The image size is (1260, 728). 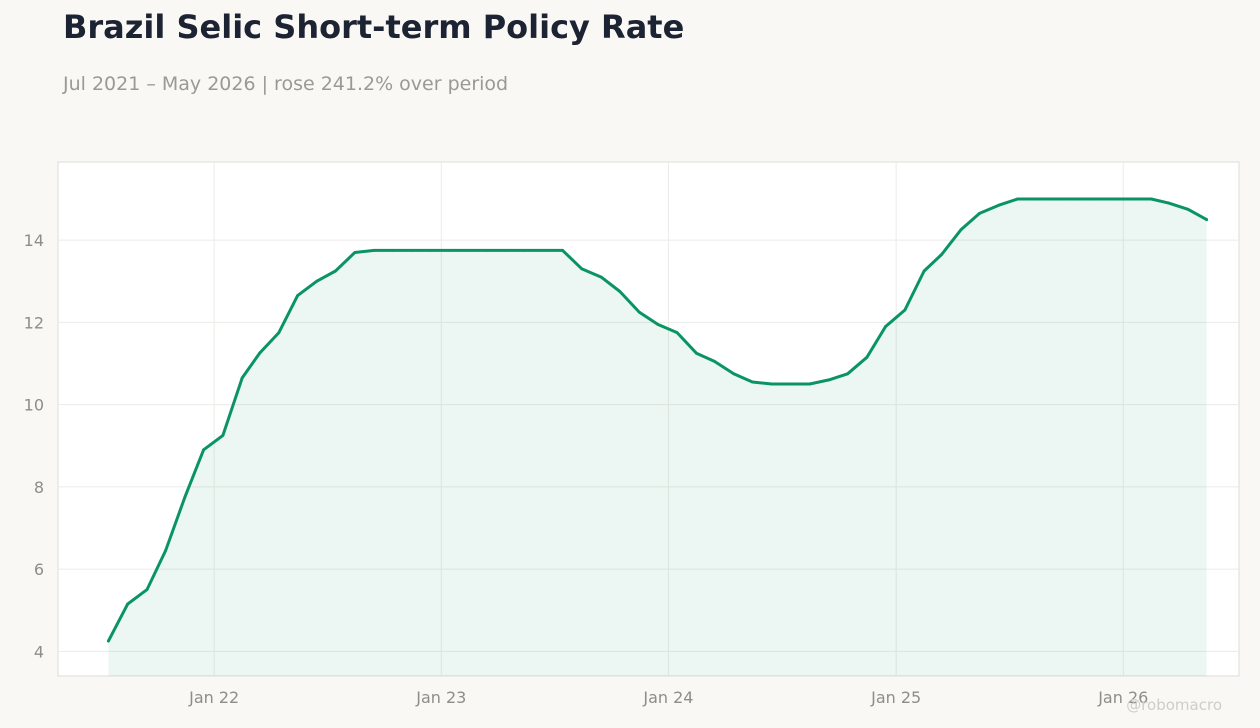 I want to click on x-tick-label: Jan 26, so click(x=1122, y=697).